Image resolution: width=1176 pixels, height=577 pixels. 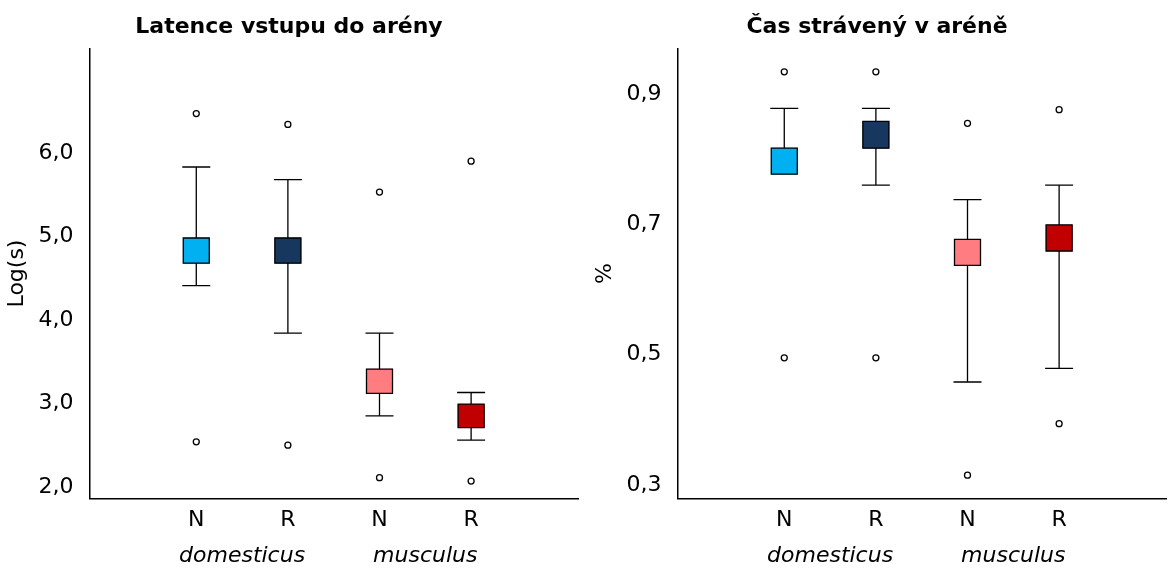 What do you see at coordinates (15, 273) in the screenshot?
I see `y-axis-title: Log(s)` at bounding box center [15, 273].